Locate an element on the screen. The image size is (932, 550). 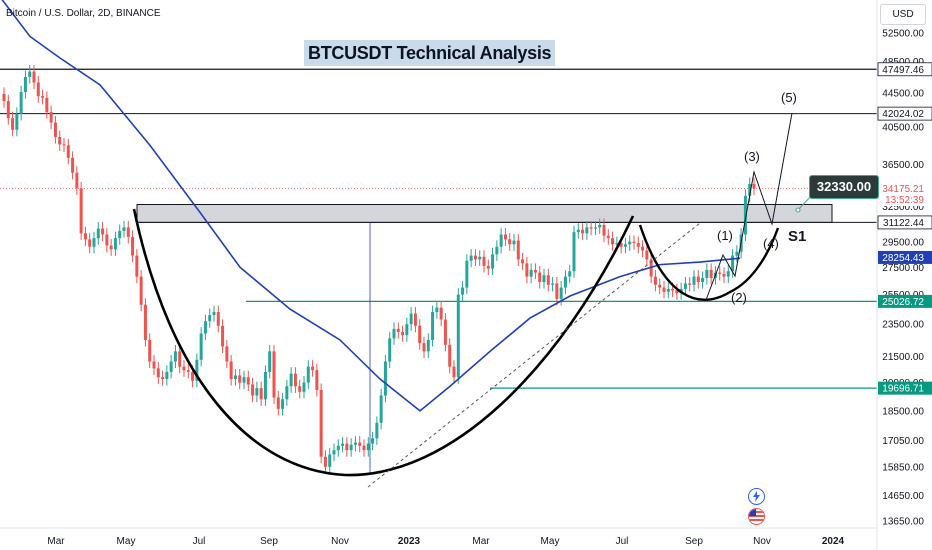
cup-curve-small is located at coordinates (709, 262).